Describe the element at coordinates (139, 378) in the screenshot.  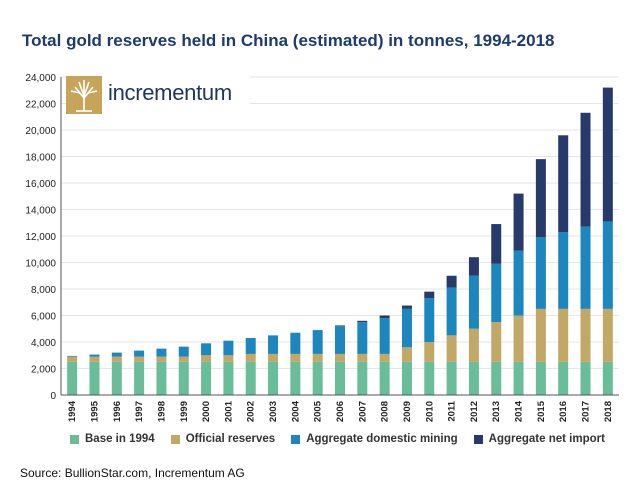
I see `bar-segment-base-1997` at that location.